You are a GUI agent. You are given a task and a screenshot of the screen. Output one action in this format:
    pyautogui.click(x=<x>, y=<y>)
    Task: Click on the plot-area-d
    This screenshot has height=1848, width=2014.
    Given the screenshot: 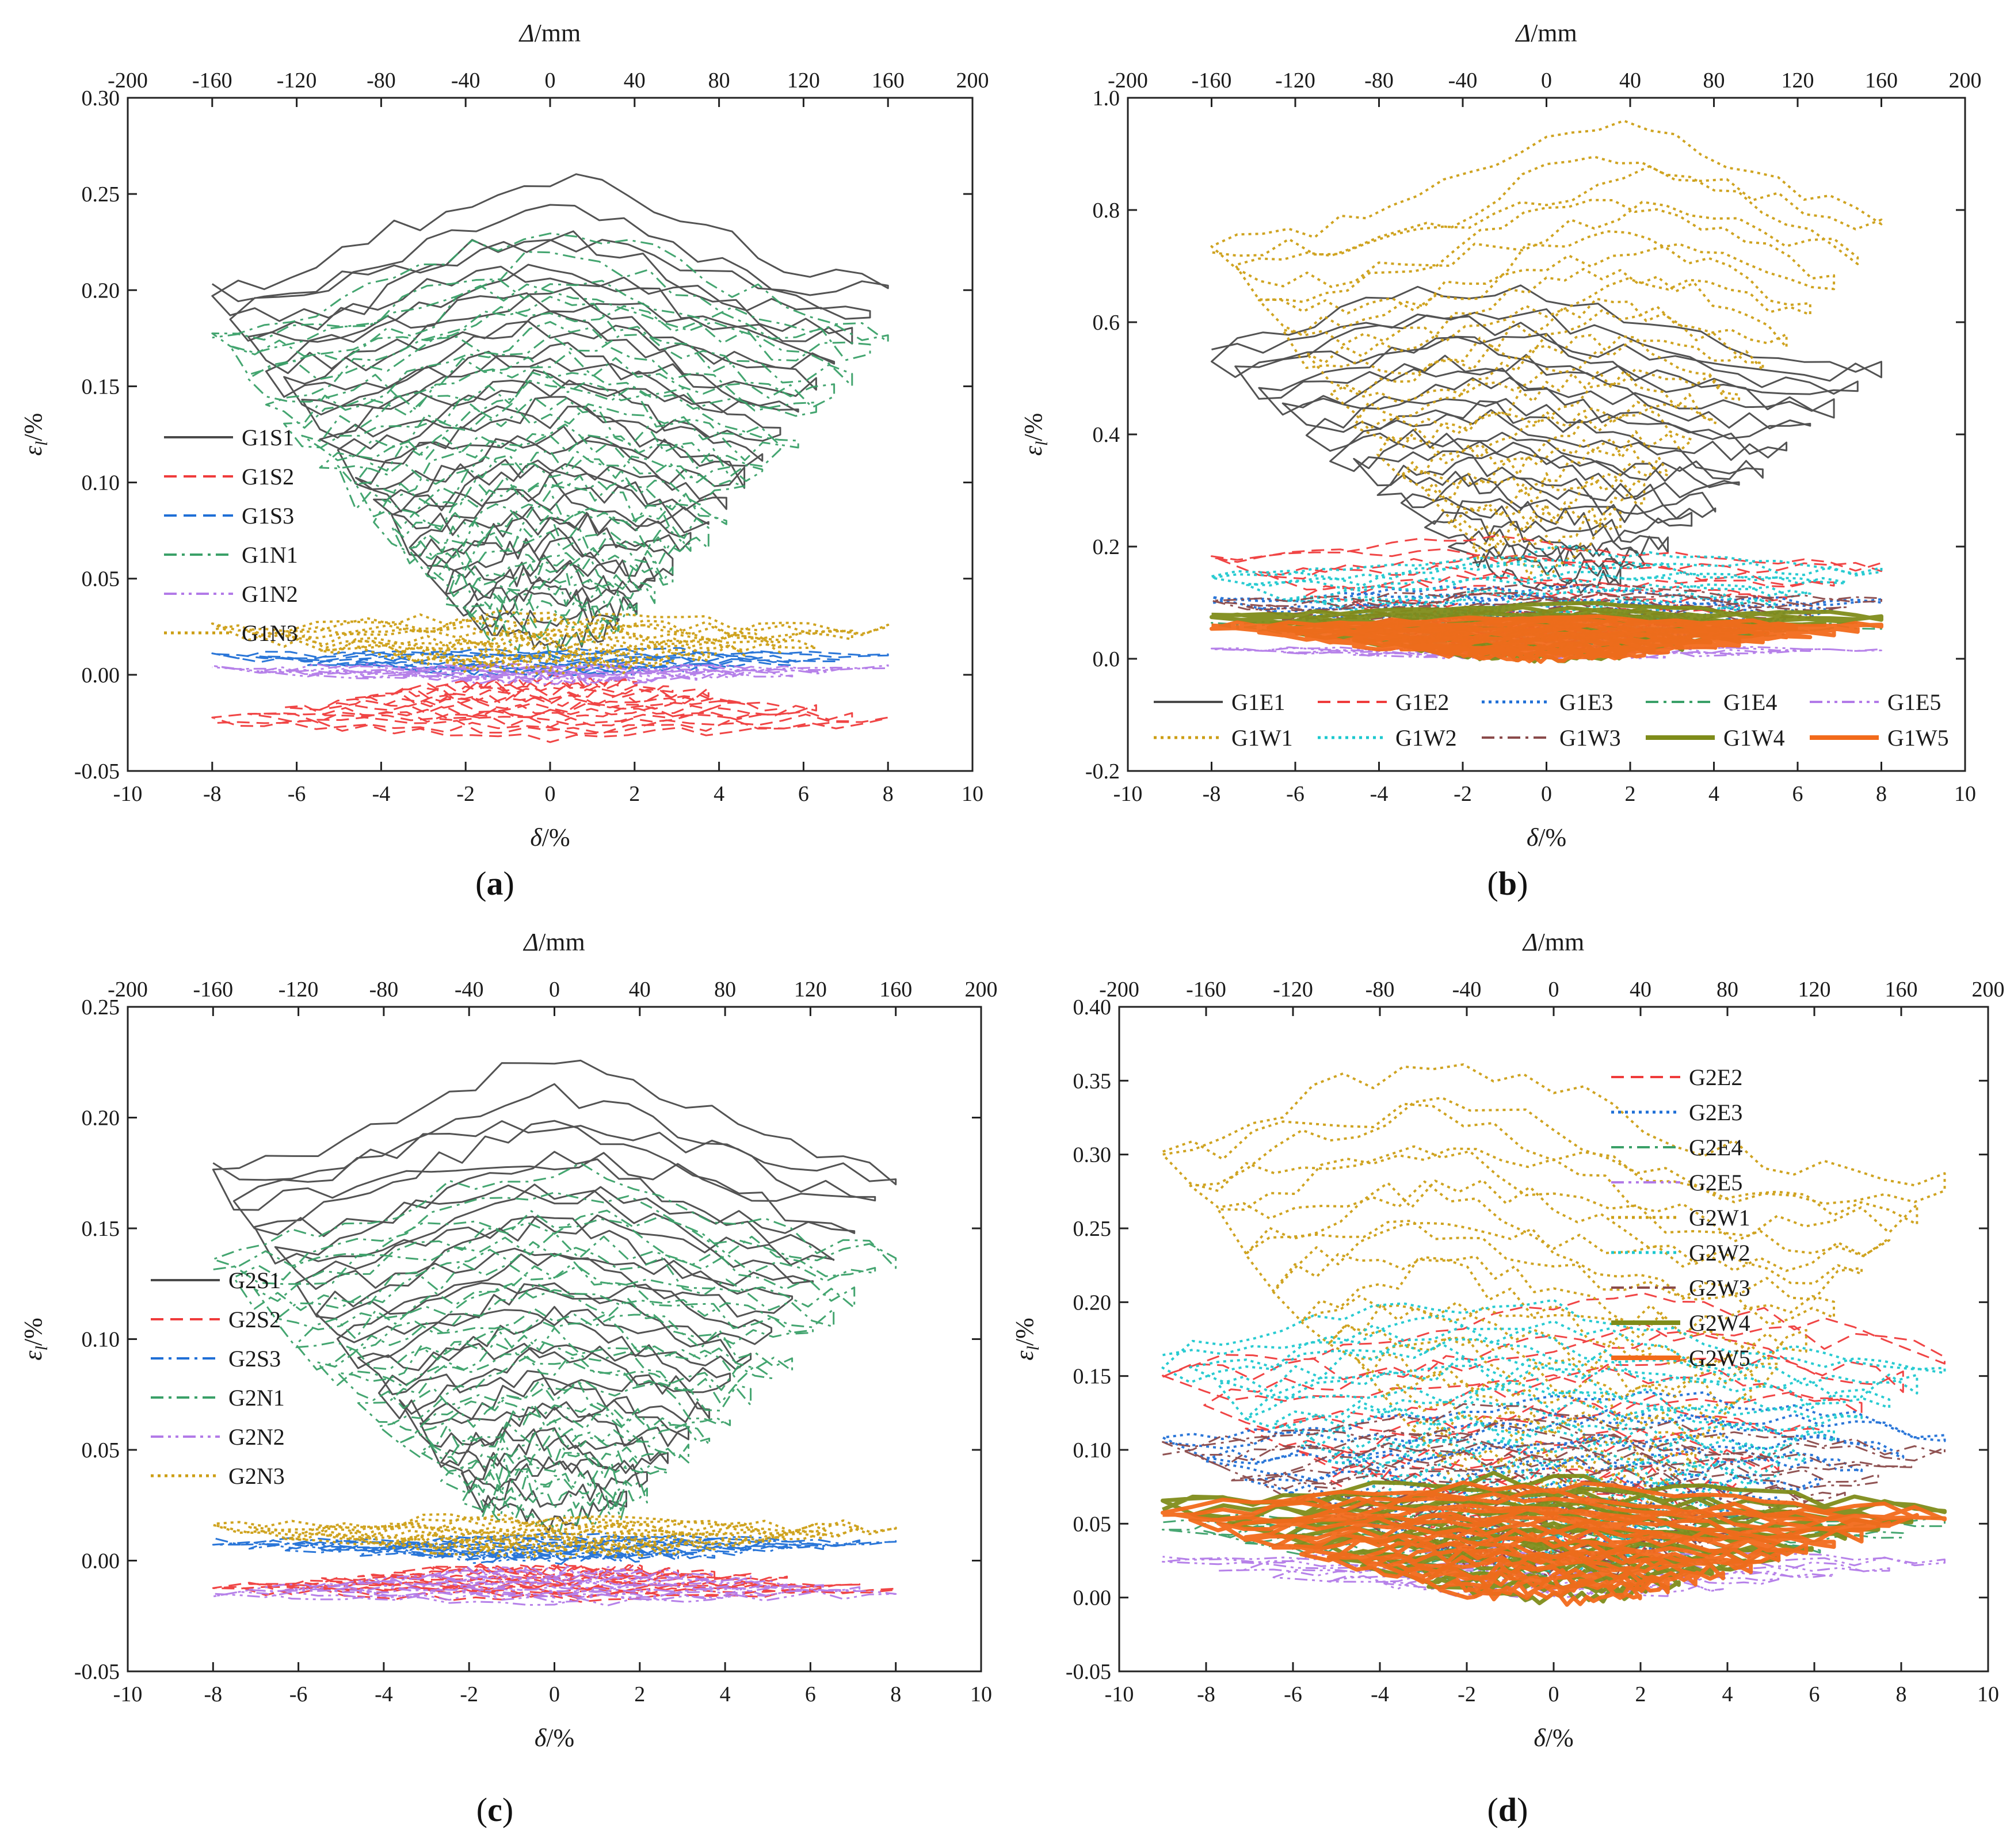 What is the action you would take?
    pyautogui.click(x=1554, y=1335)
    